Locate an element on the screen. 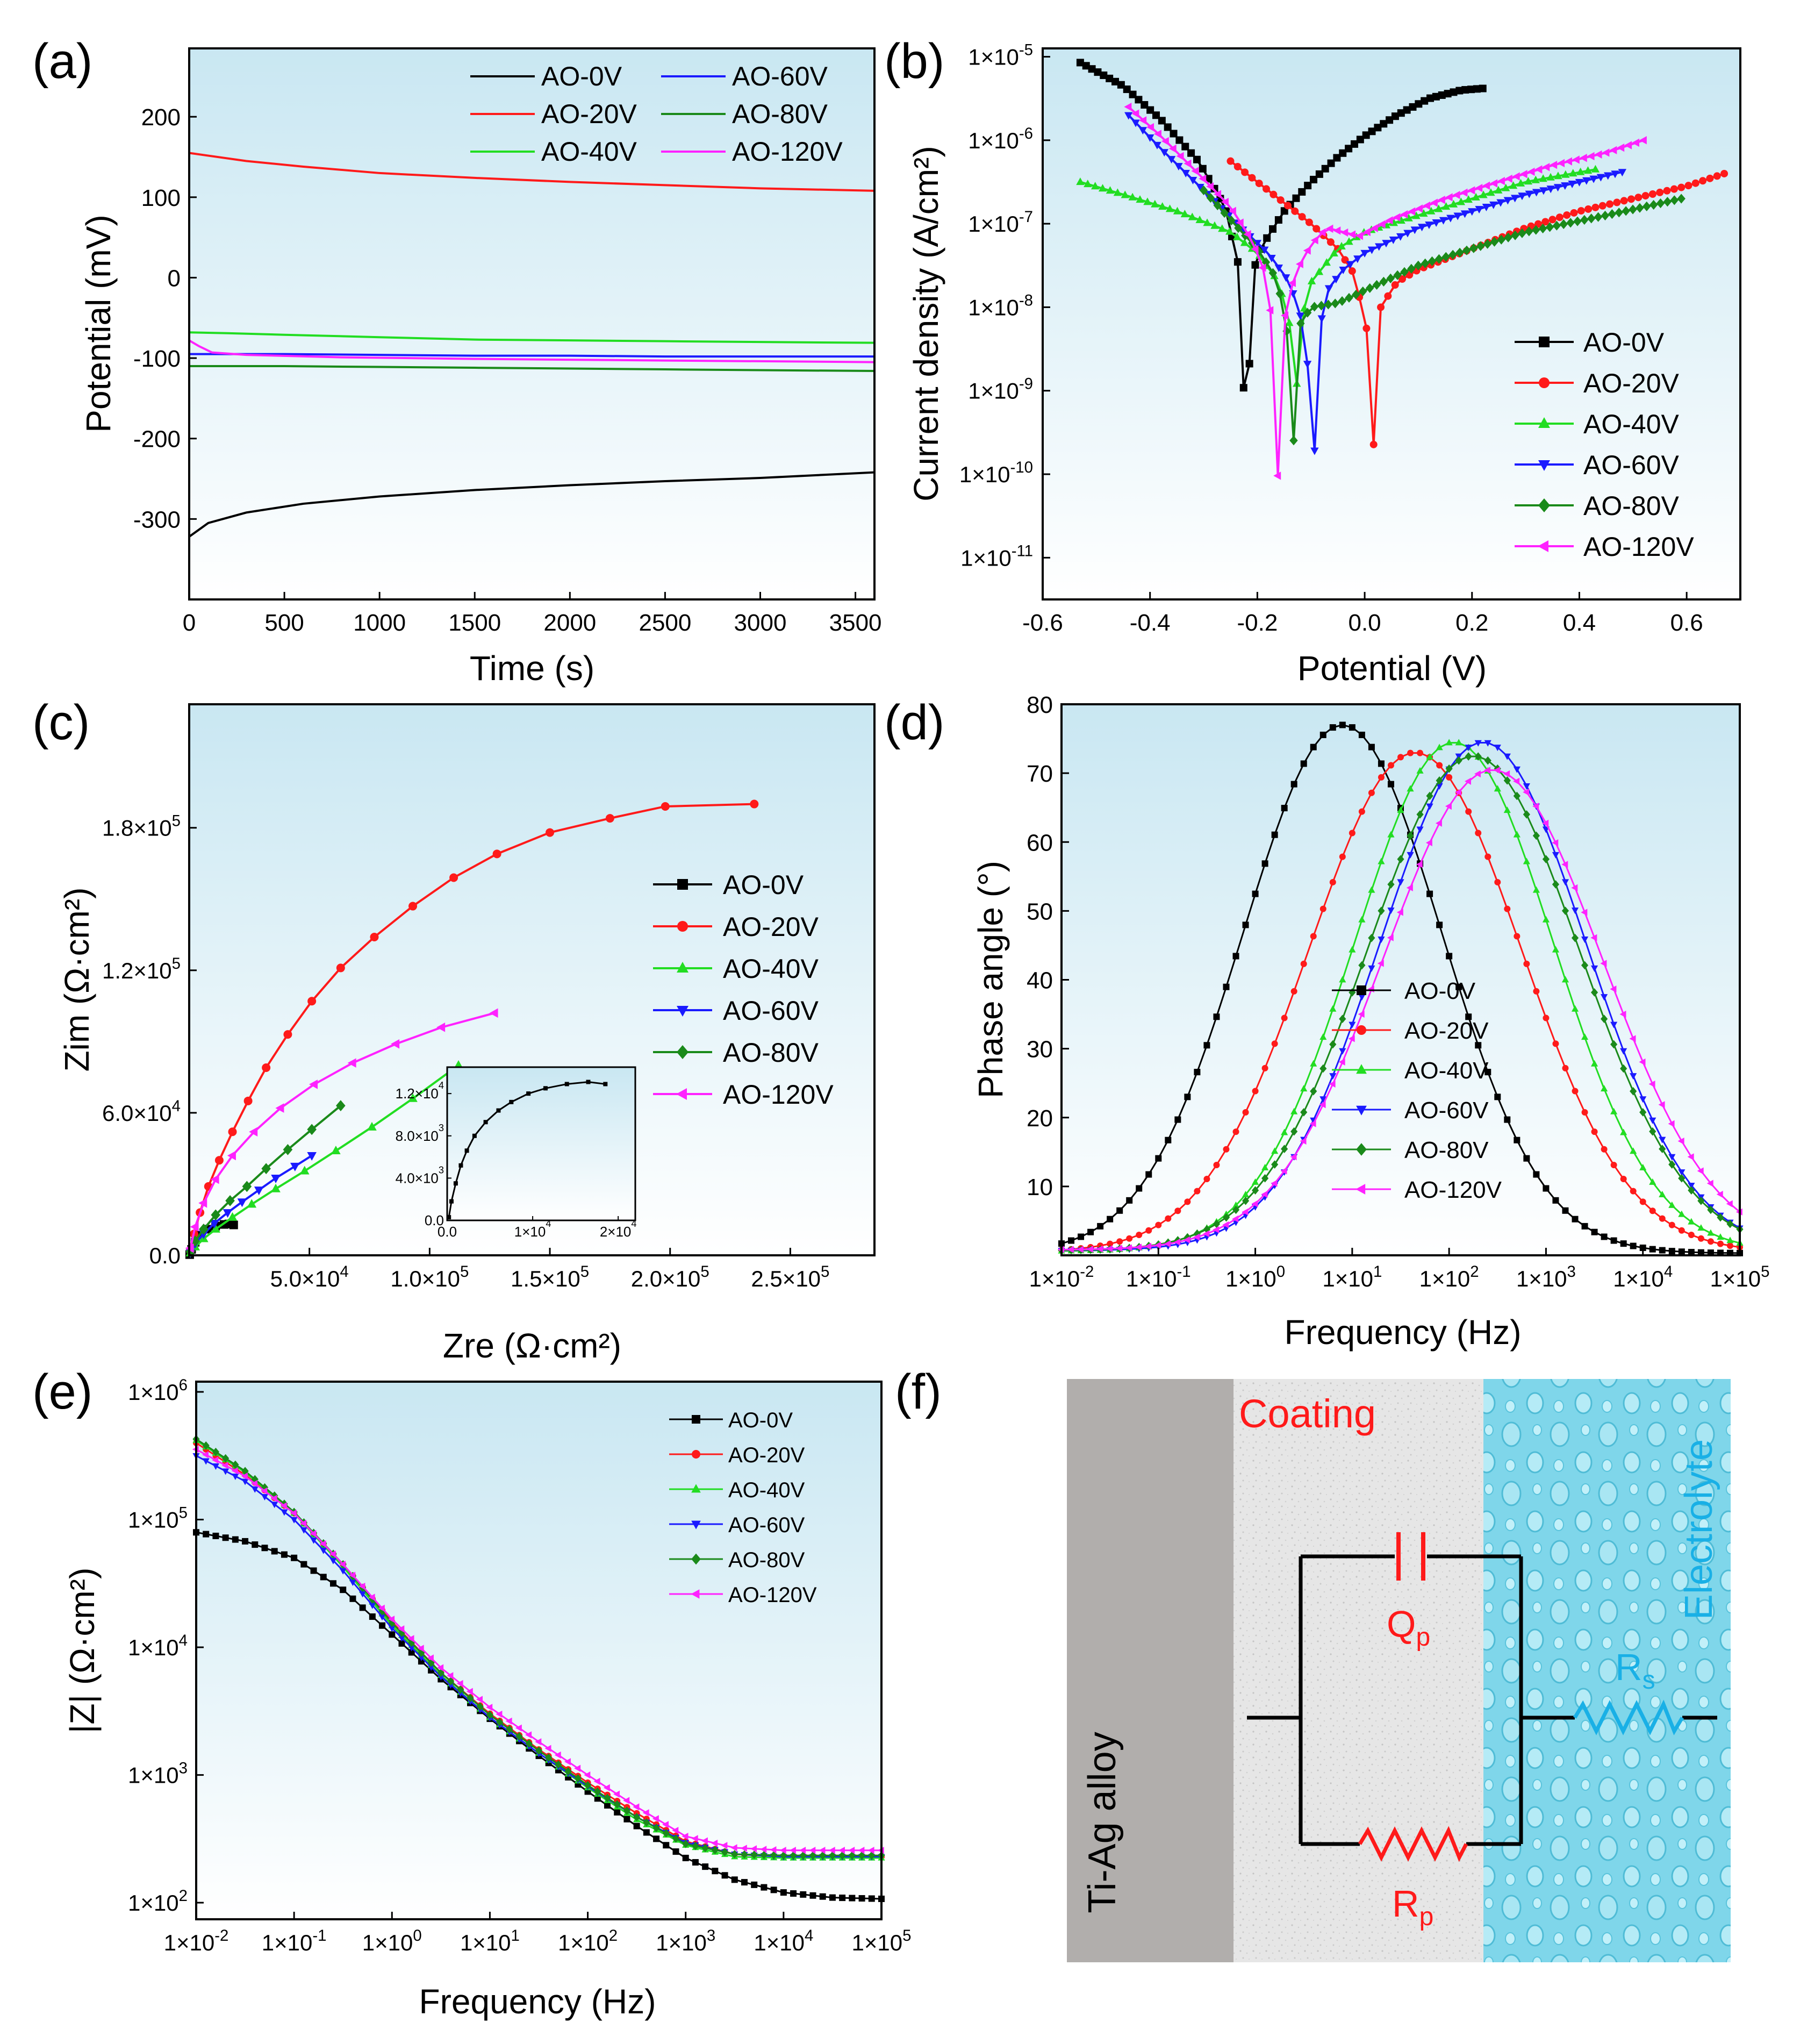 Image resolution: width=1793 pixels, height=2044 pixels. legend-label-d: AO-80V is located at coordinates (1446, 1150).